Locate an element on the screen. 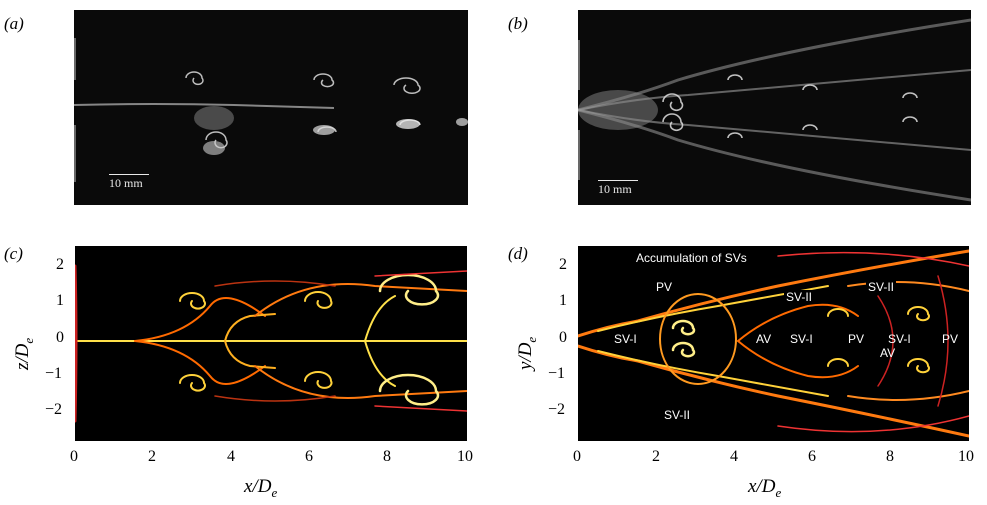 The image size is (987, 505). panel-d-label: (d) is located at coordinates (518, 253).